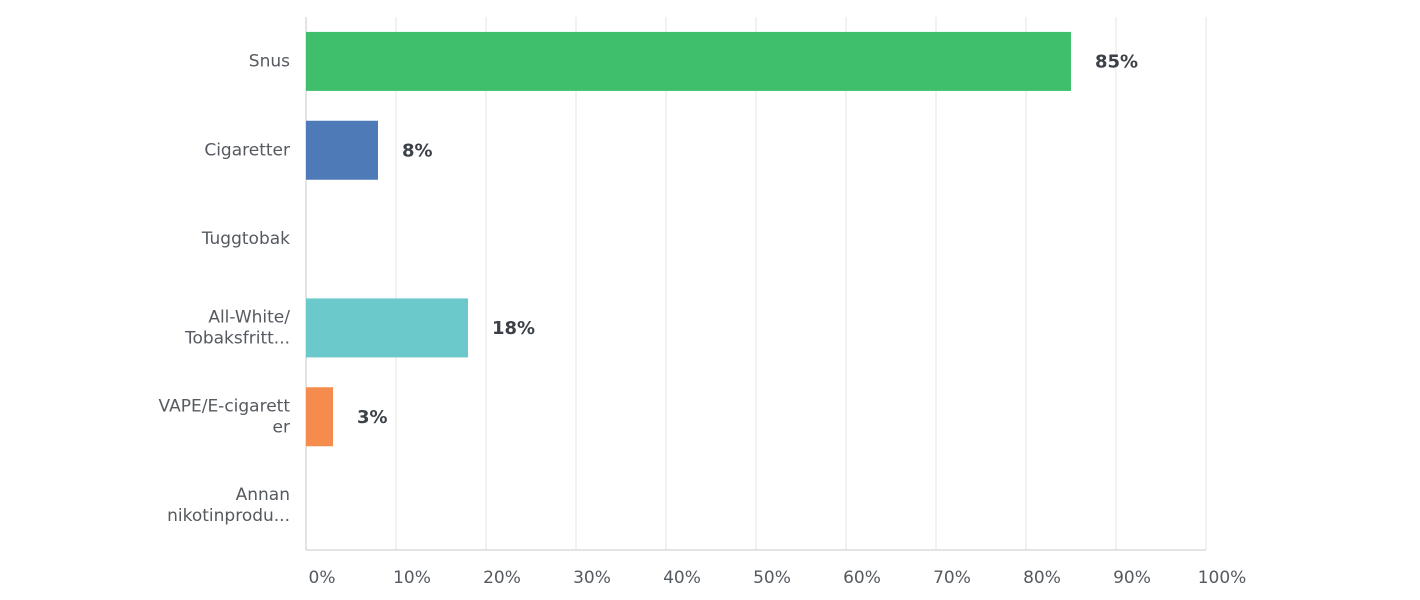 The image size is (1420, 600). What do you see at coordinates (513, 328) in the screenshot?
I see `value-label: 18%` at bounding box center [513, 328].